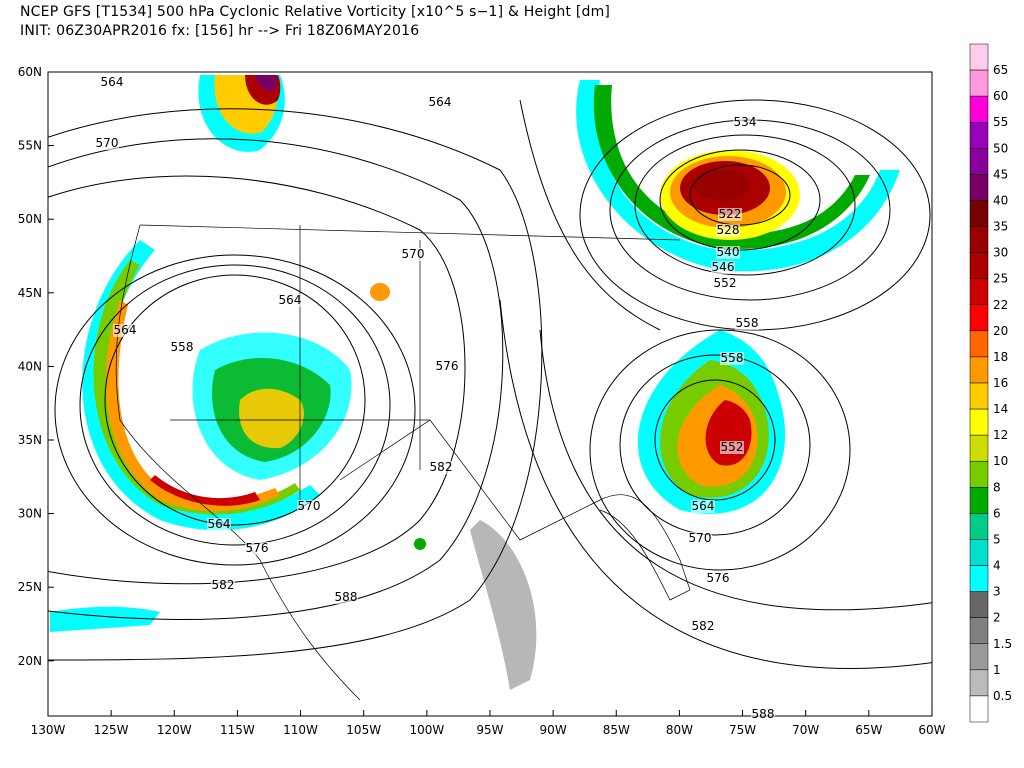 Image resolution: width=1024 pixels, height=768 pixels. I want to click on lon-label: 75W, so click(742, 730).